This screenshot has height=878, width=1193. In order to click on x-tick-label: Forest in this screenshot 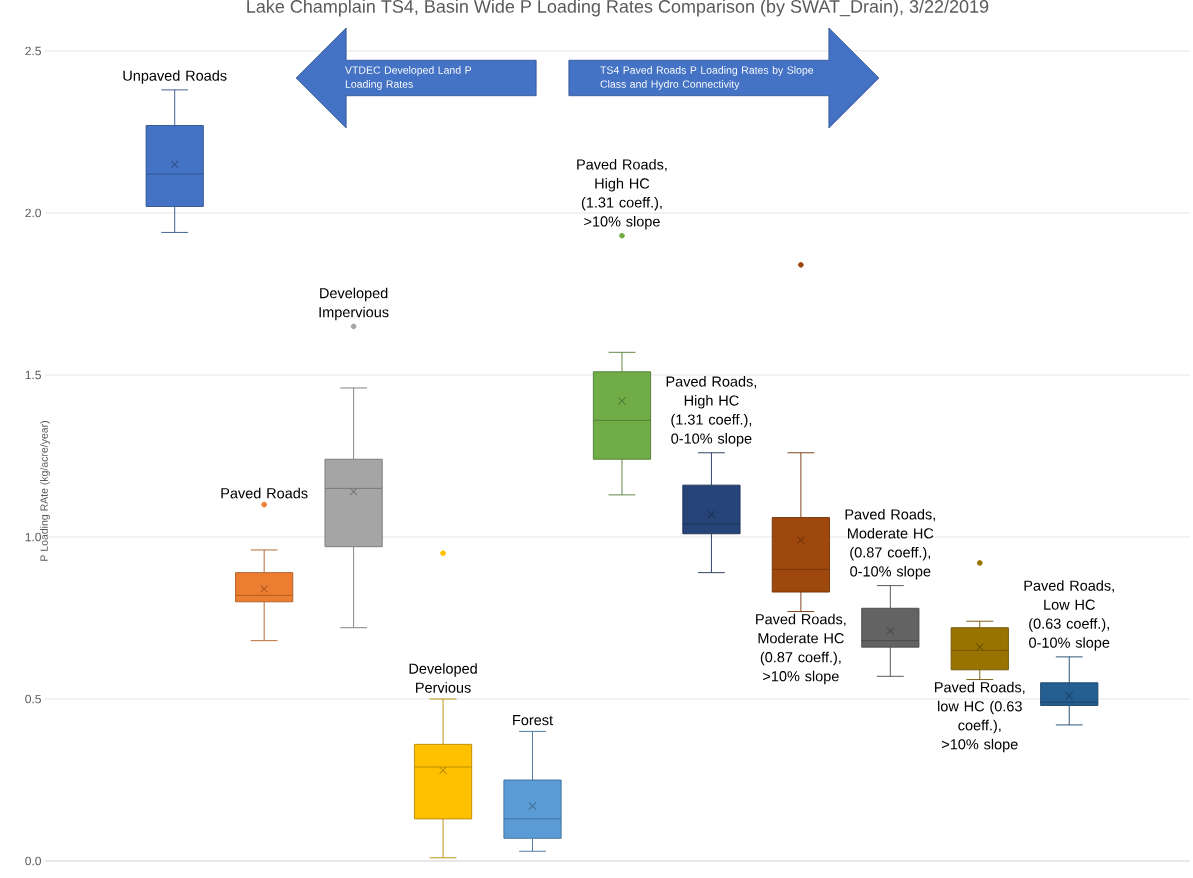, I will do `click(533, 720)`.